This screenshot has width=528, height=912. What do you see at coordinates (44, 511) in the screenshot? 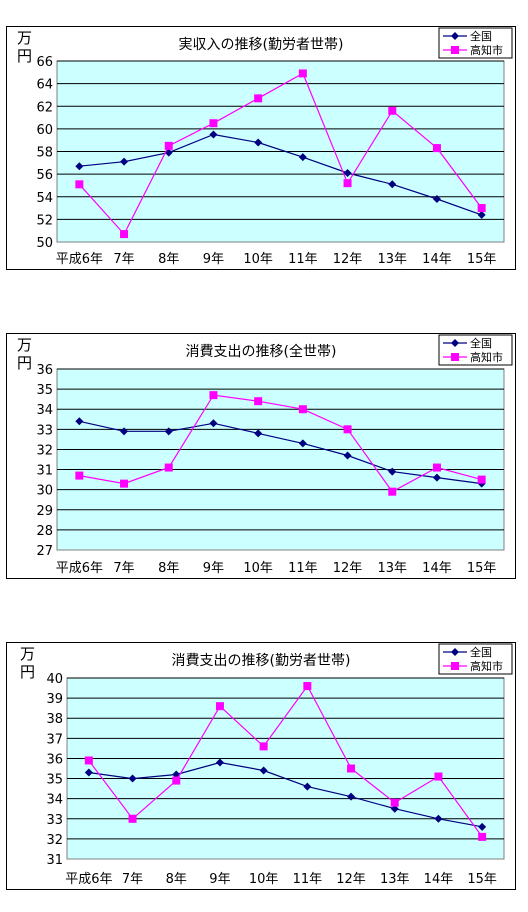
I see `y-tick-label: 29` at bounding box center [44, 511].